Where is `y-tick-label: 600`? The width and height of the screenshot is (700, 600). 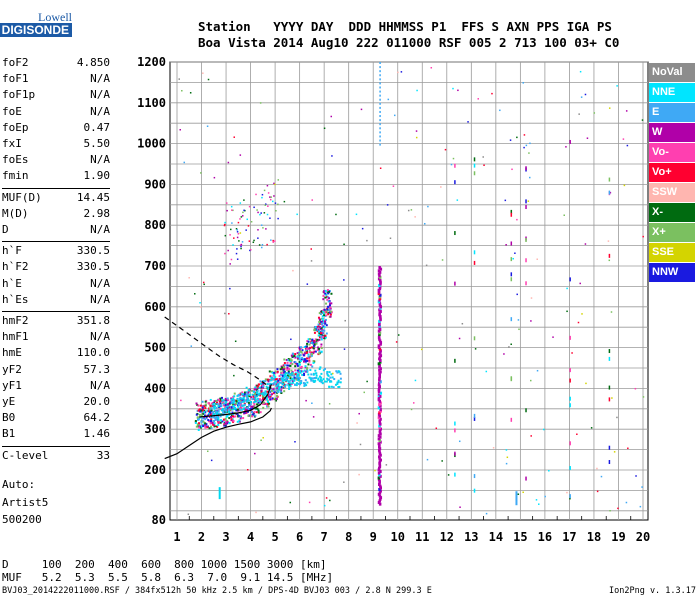 y-tick-label: 600 is located at coordinates (155, 307).